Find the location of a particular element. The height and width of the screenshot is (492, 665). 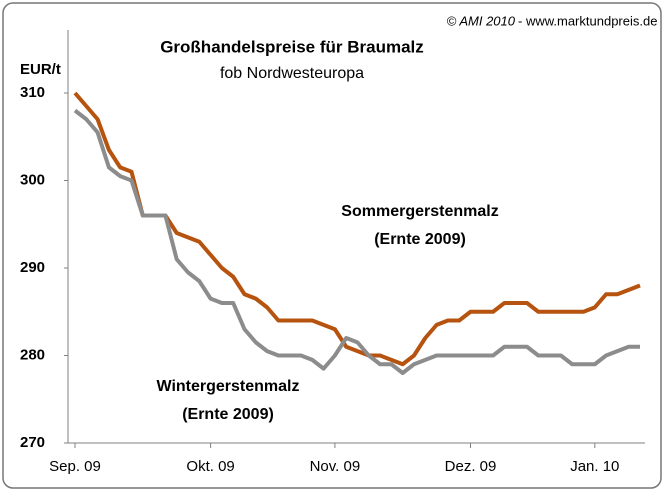

x-tick-label: Jan. 10 is located at coordinates (594, 466).